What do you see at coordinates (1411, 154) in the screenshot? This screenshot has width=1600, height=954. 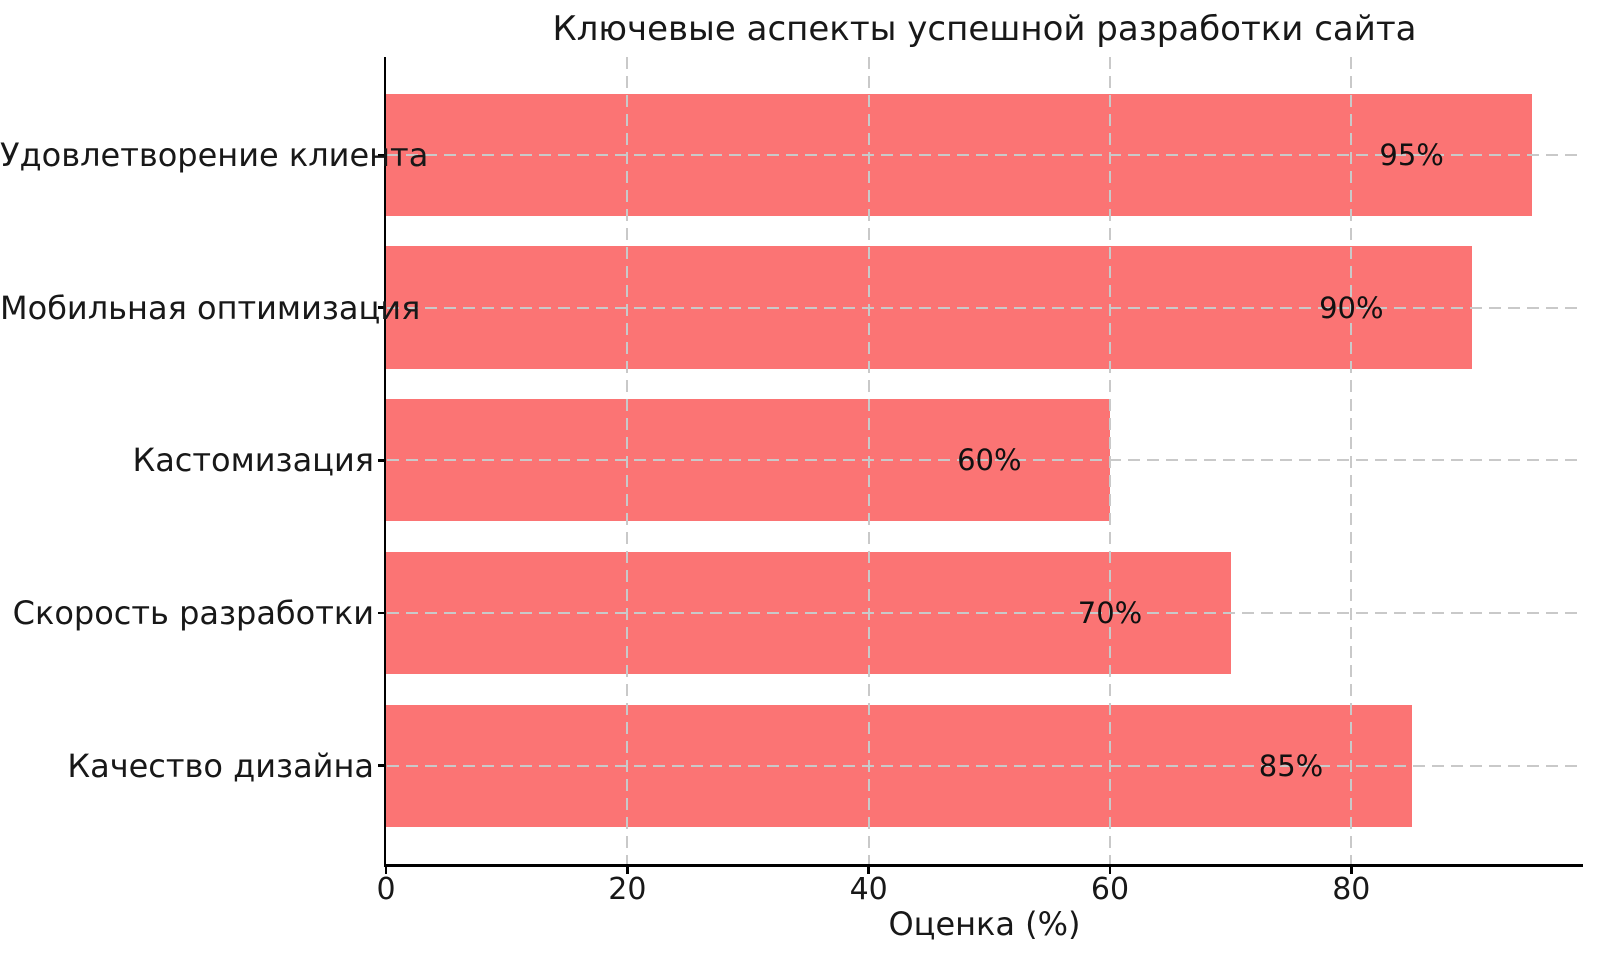 I see `bar-value-label: 95%` at bounding box center [1411, 154].